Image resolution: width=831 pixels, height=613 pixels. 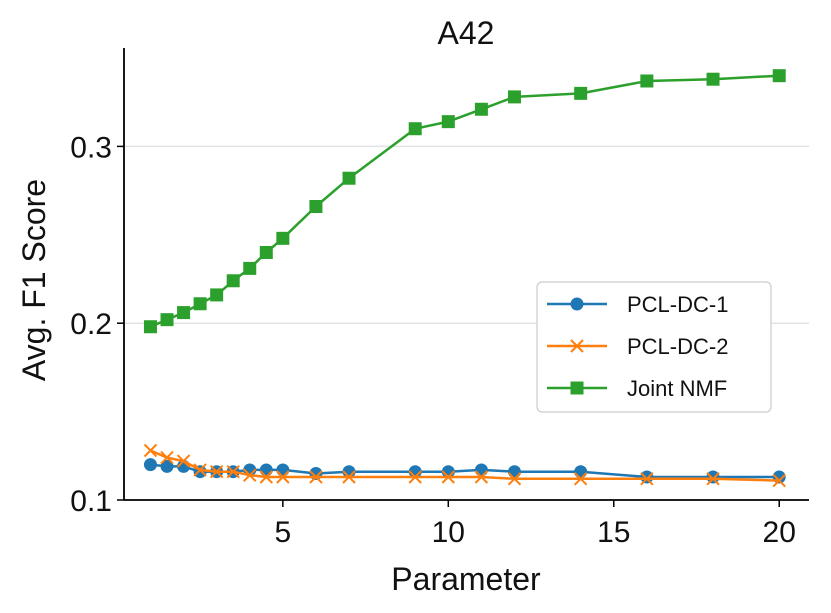 I want to click on legend-marker-joint-nmf, so click(x=577, y=388).